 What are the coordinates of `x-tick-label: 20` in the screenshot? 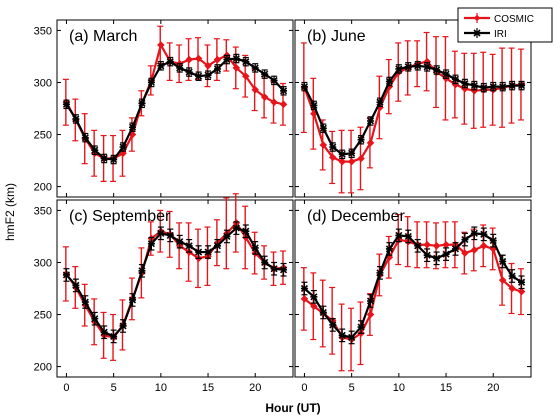 It's located at (255, 388).